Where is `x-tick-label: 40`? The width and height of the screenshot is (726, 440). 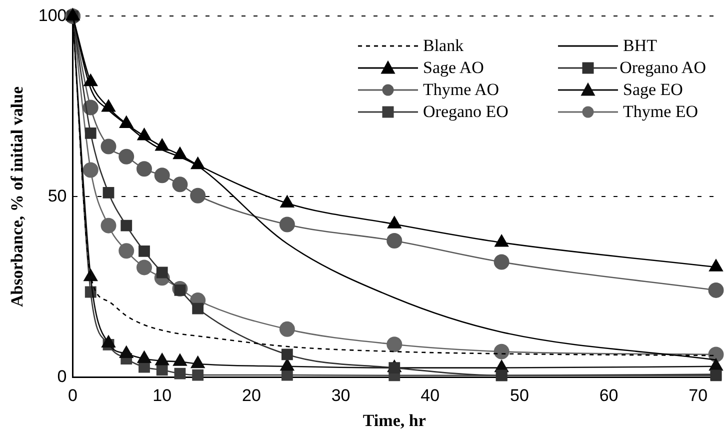
x-tick-label: 40 is located at coordinates (430, 396).